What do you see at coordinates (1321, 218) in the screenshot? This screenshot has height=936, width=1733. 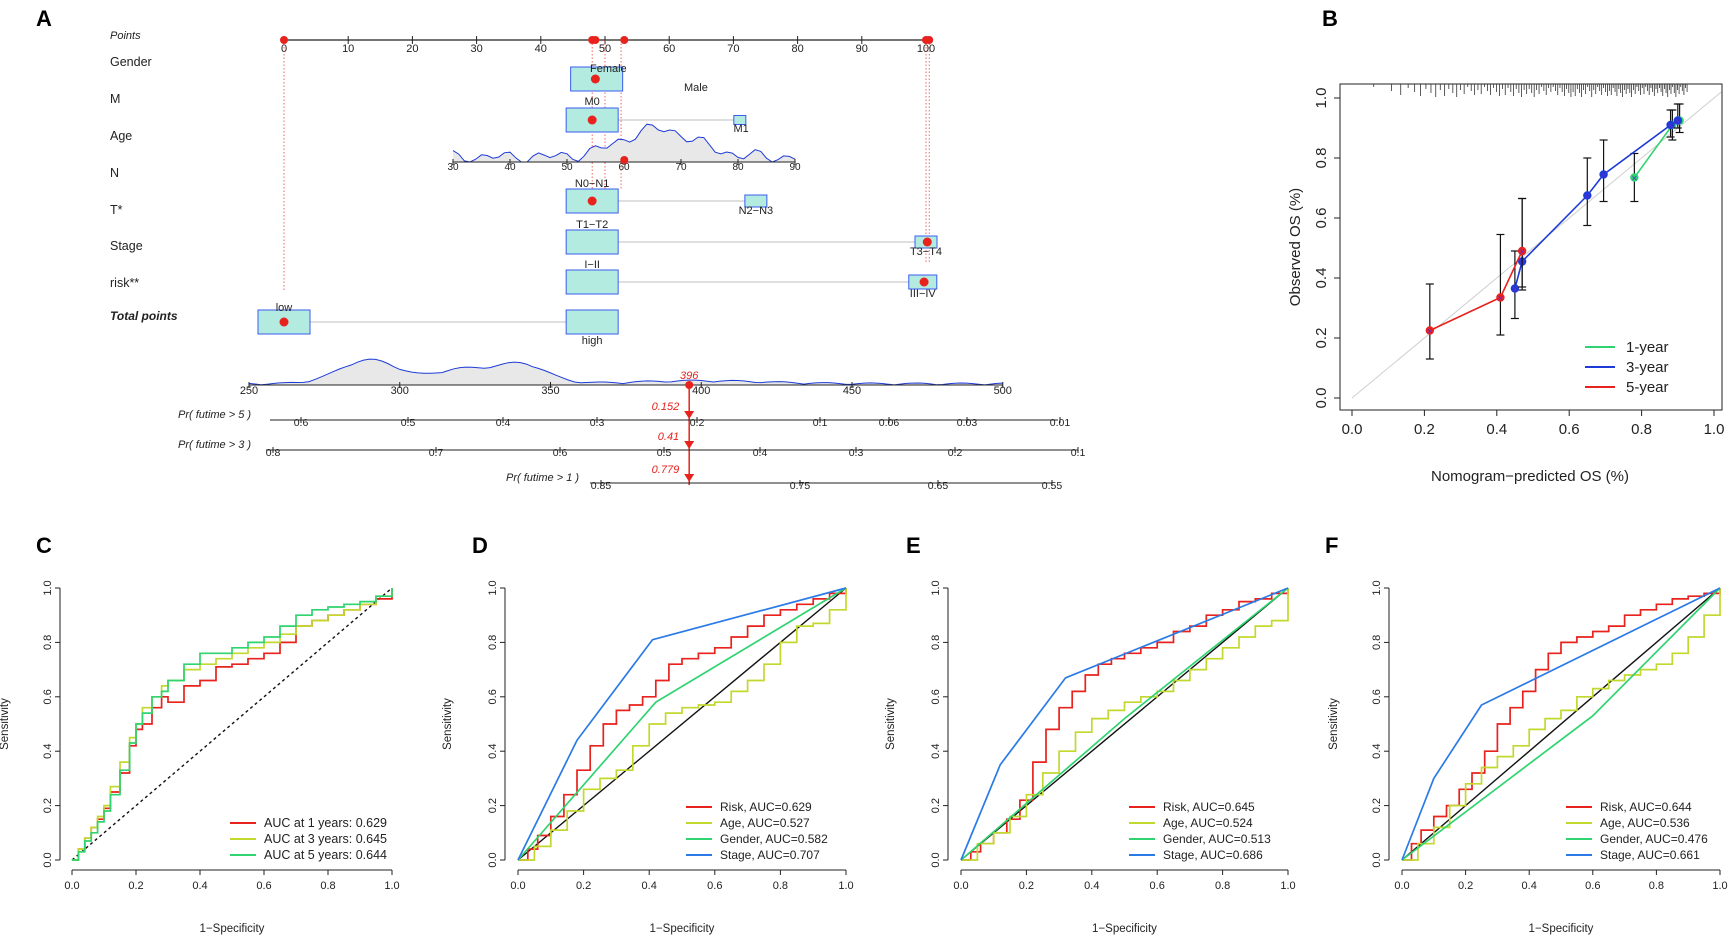 I see `calib-y-tick-label: 0.6` at bounding box center [1321, 218].